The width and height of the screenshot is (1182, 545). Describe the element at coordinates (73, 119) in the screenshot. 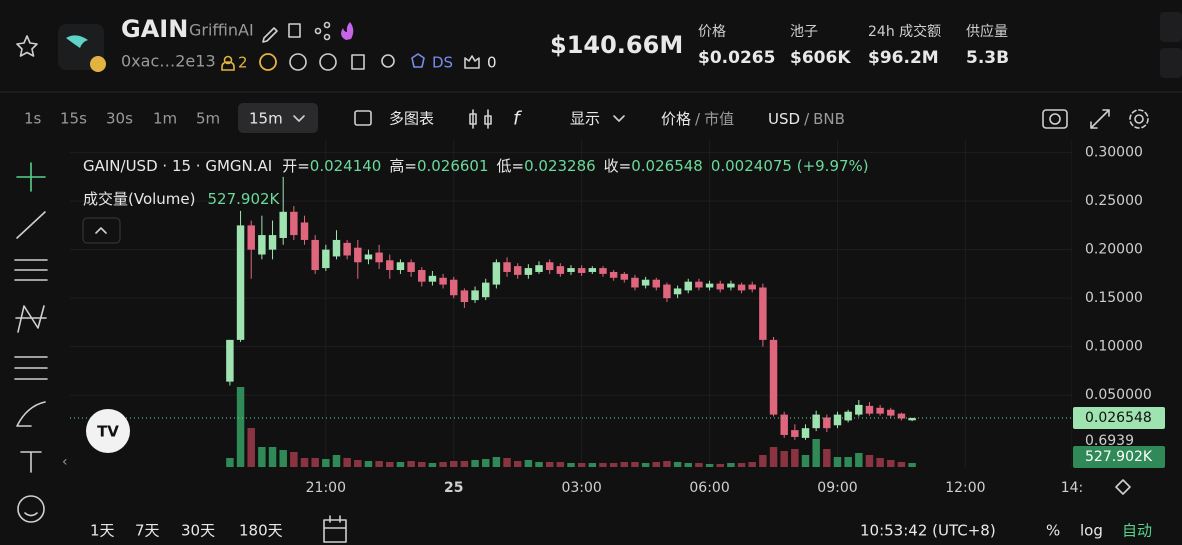

I see `interval: 15s` at that location.